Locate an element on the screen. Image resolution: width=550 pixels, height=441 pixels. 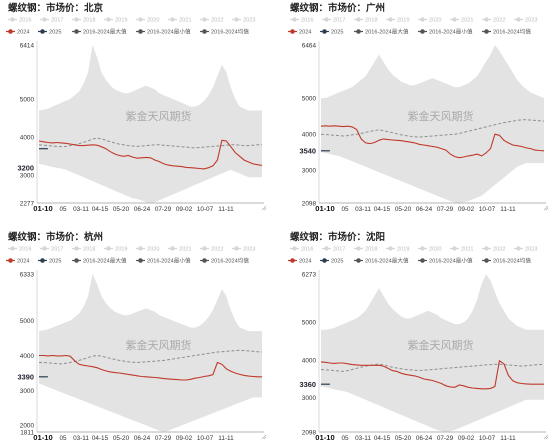
series-2024-line is located at coordinates (150, 154).